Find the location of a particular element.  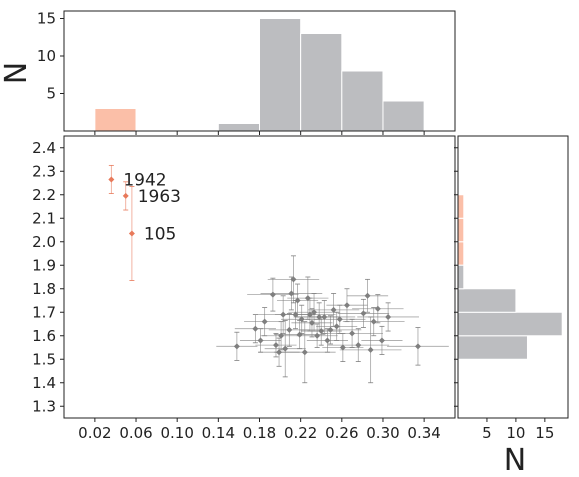

top-y-tick-label: 5 is located at coordinates (51, 94).